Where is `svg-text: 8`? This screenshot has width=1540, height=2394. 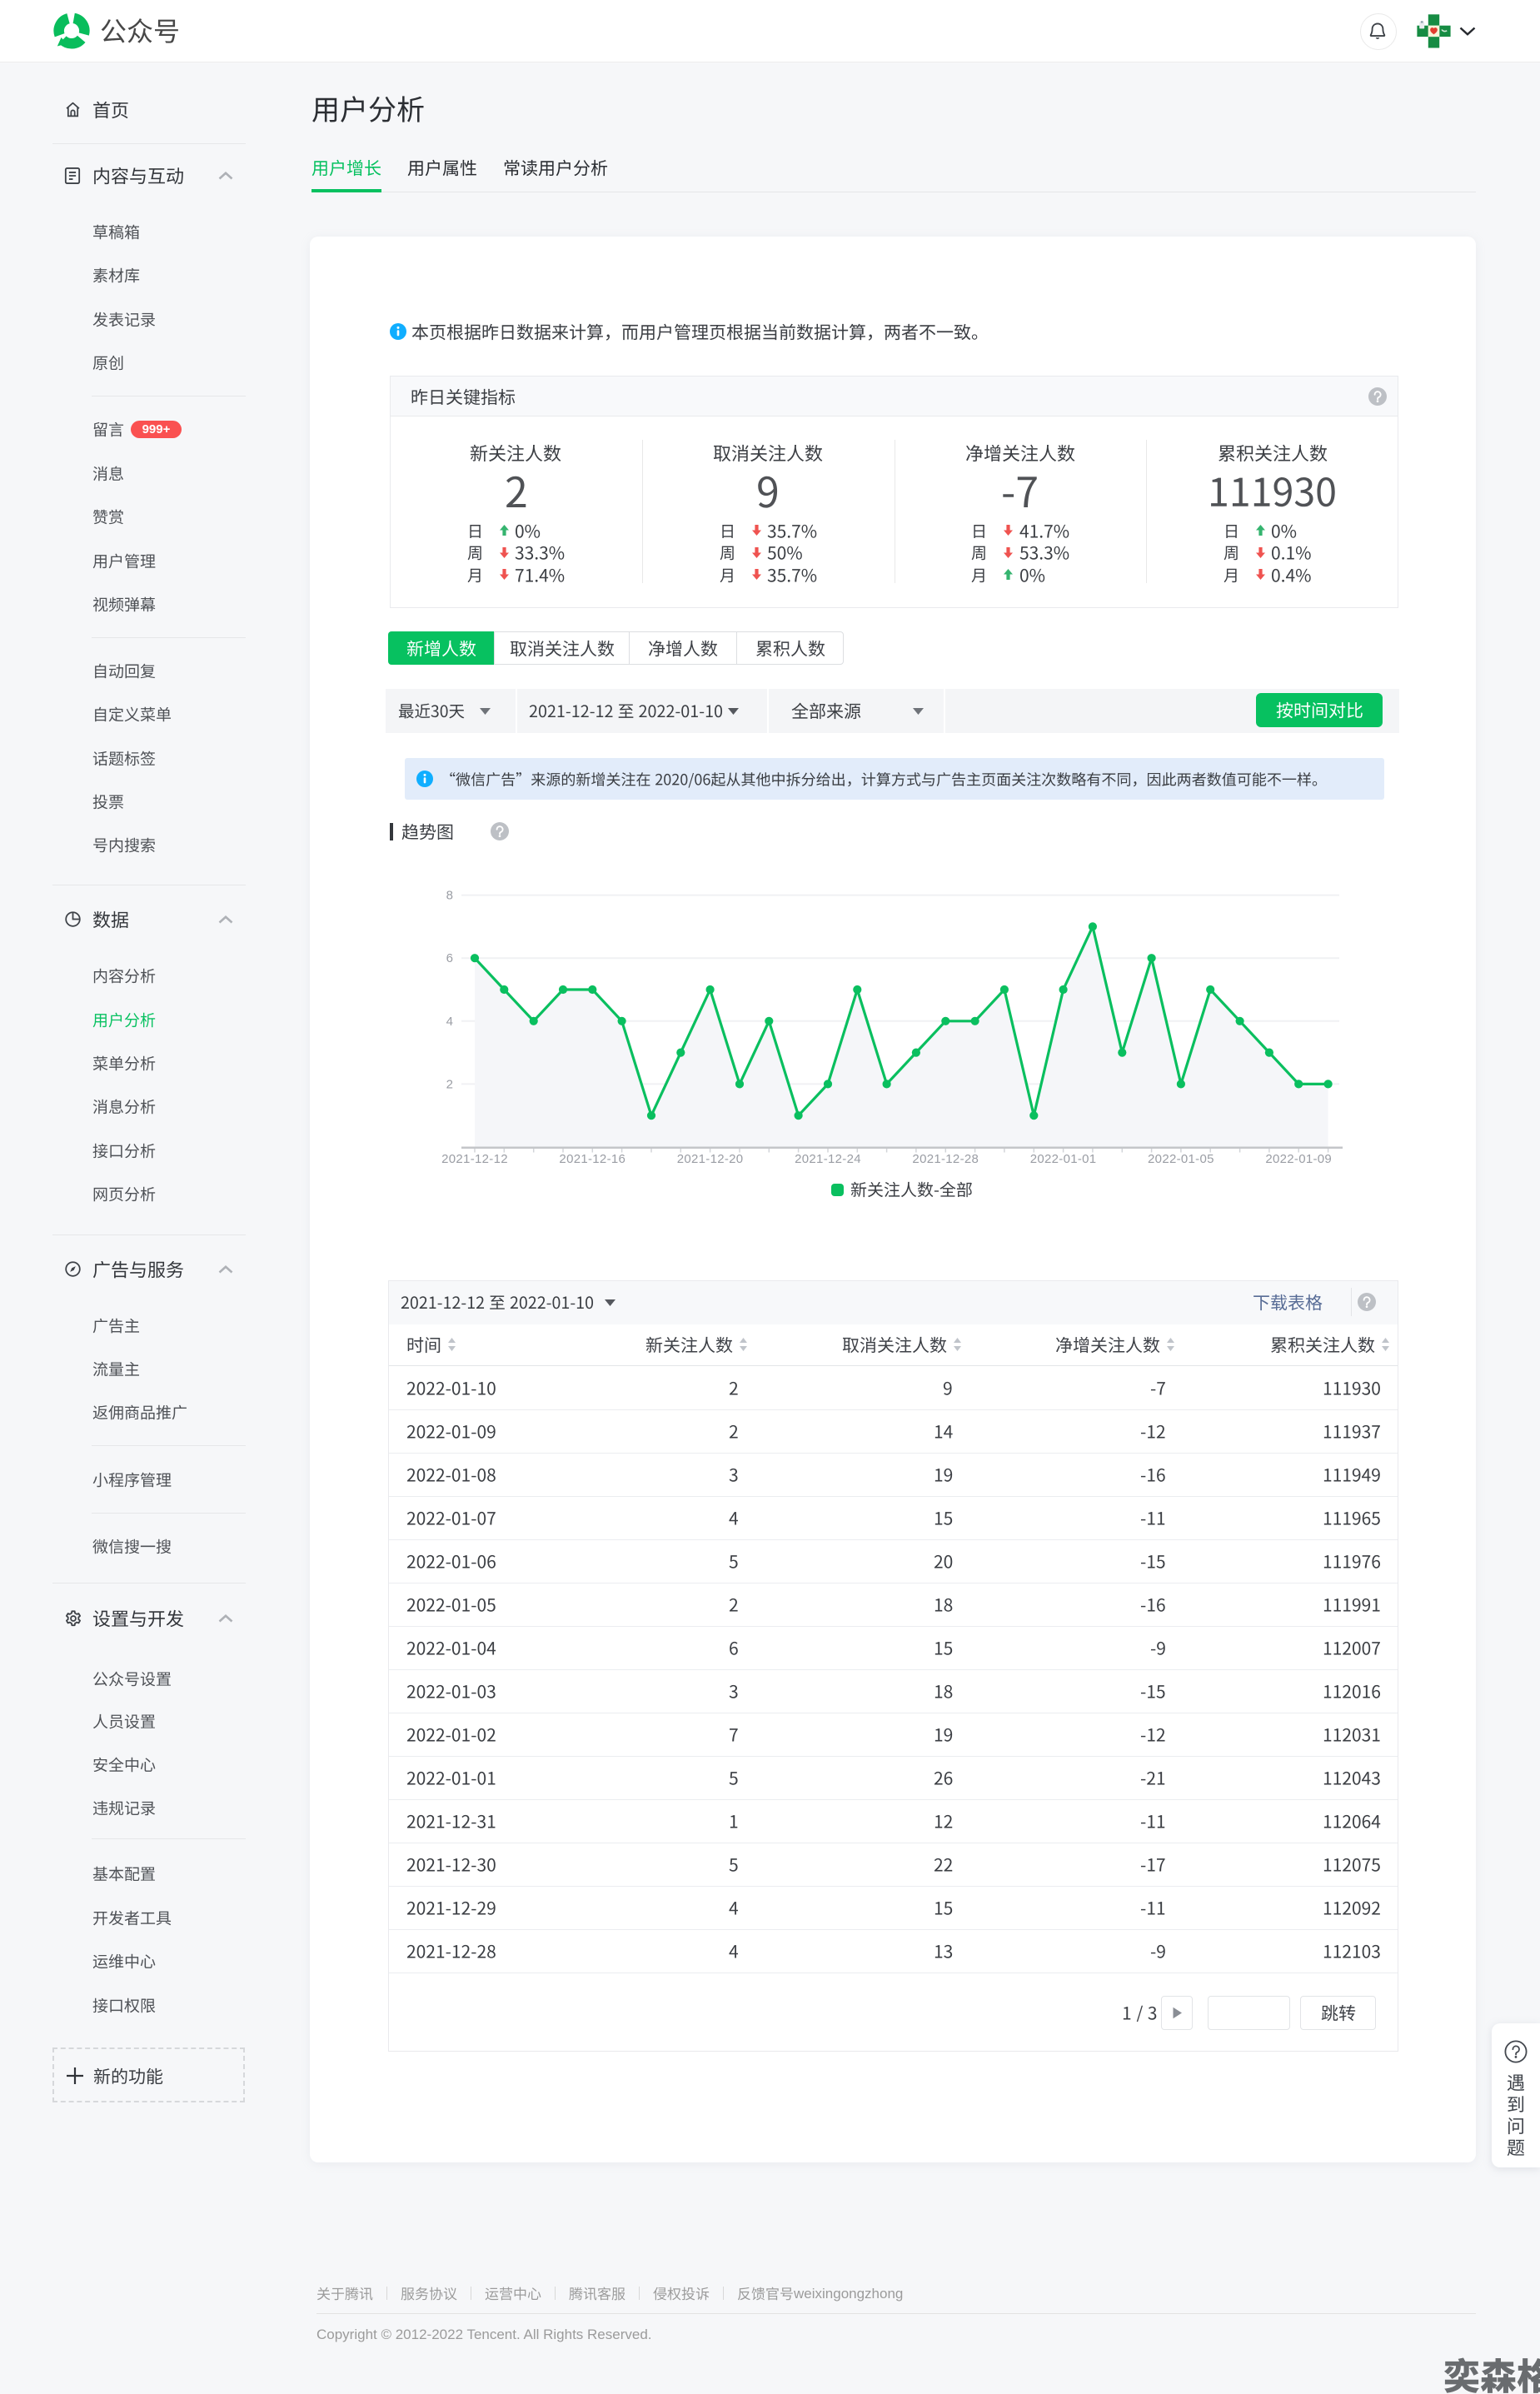
svg-text: 8 is located at coordinates (449, 896).